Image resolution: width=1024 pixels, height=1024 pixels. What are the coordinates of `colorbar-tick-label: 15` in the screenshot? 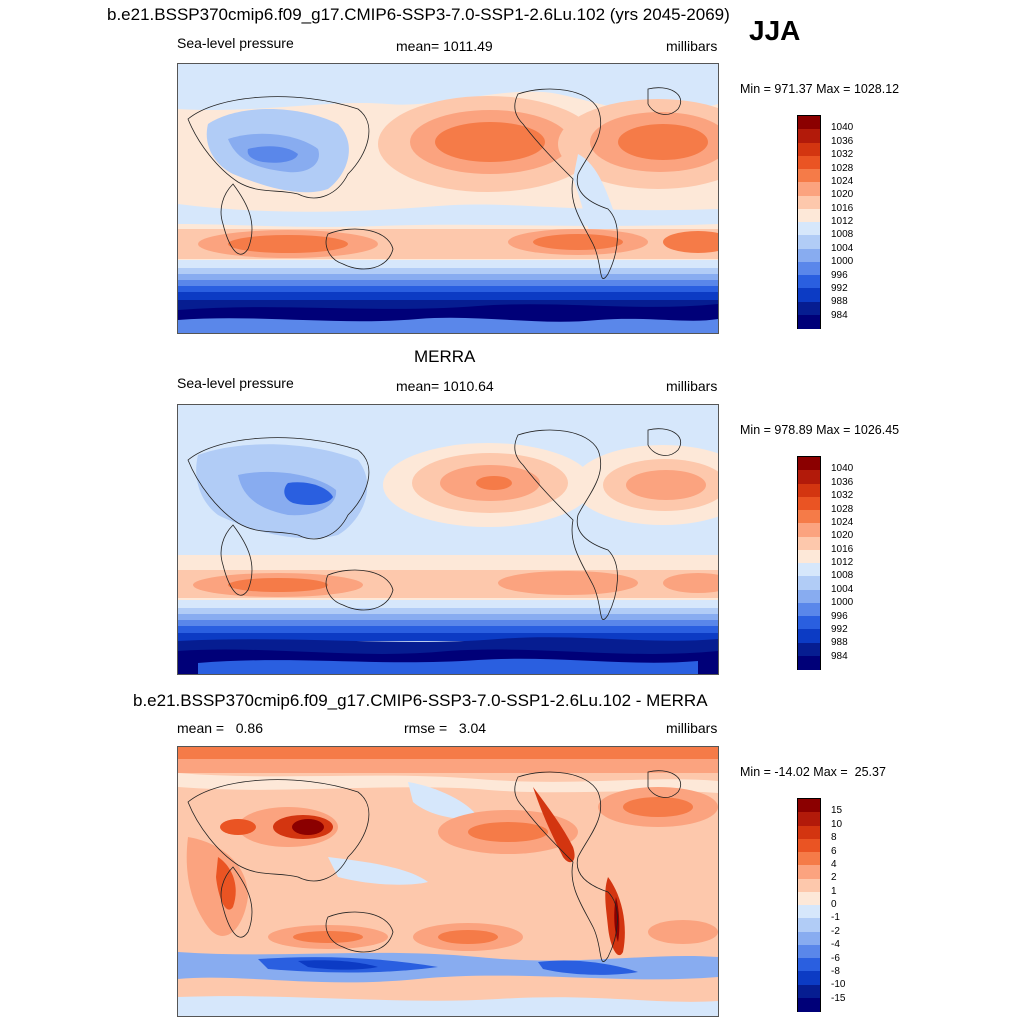 It's located at (837, 811).